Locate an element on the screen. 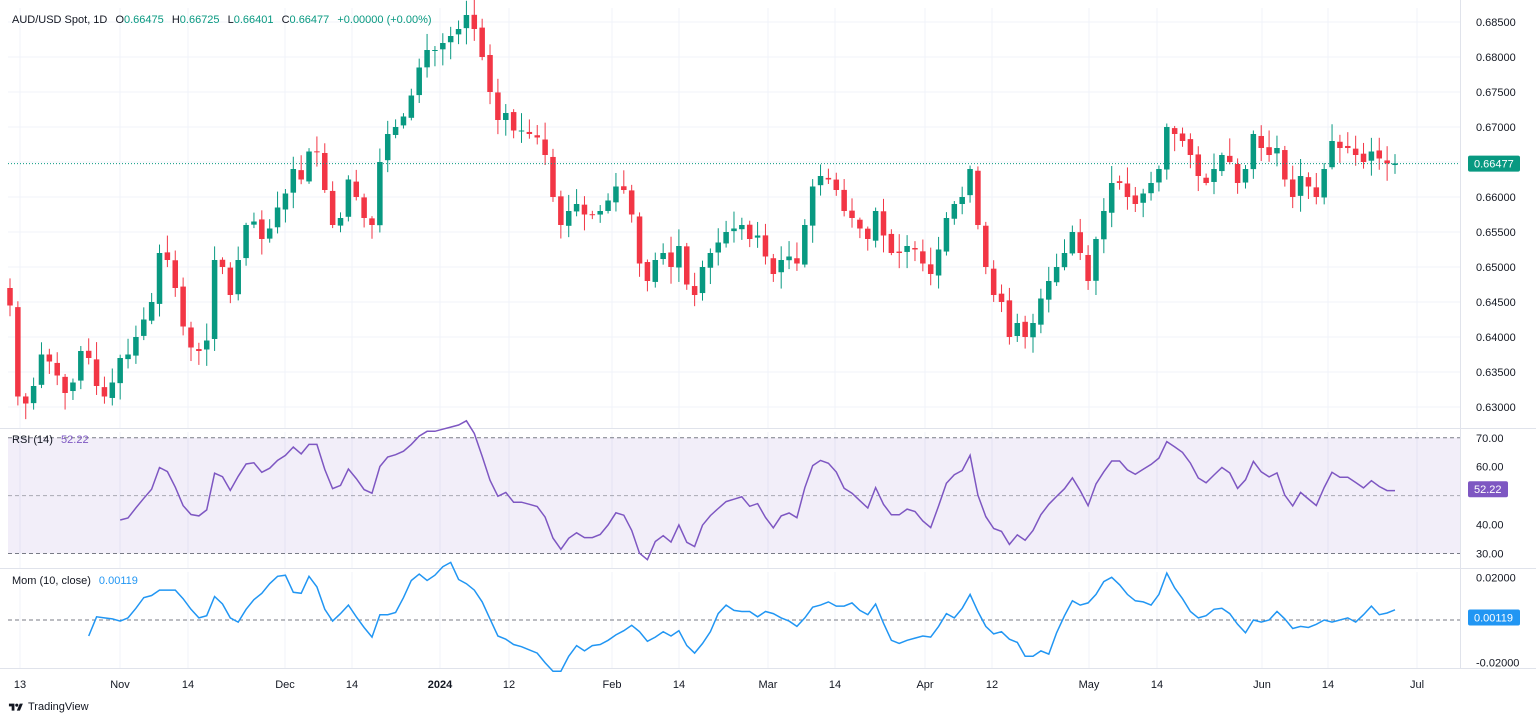  time-tick-label: Feb is located at coordinates (612, 685).